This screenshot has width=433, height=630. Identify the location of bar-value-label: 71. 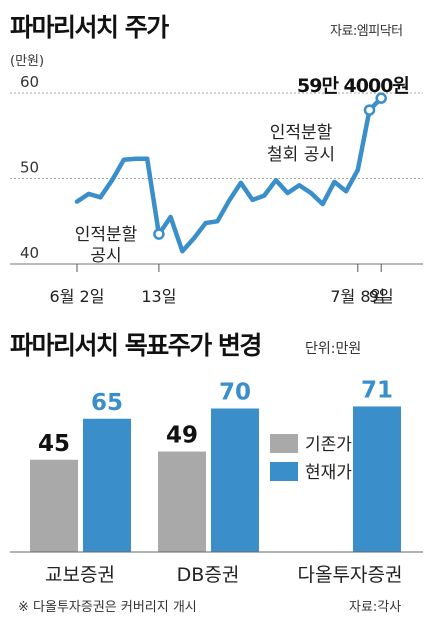
(377, 390).